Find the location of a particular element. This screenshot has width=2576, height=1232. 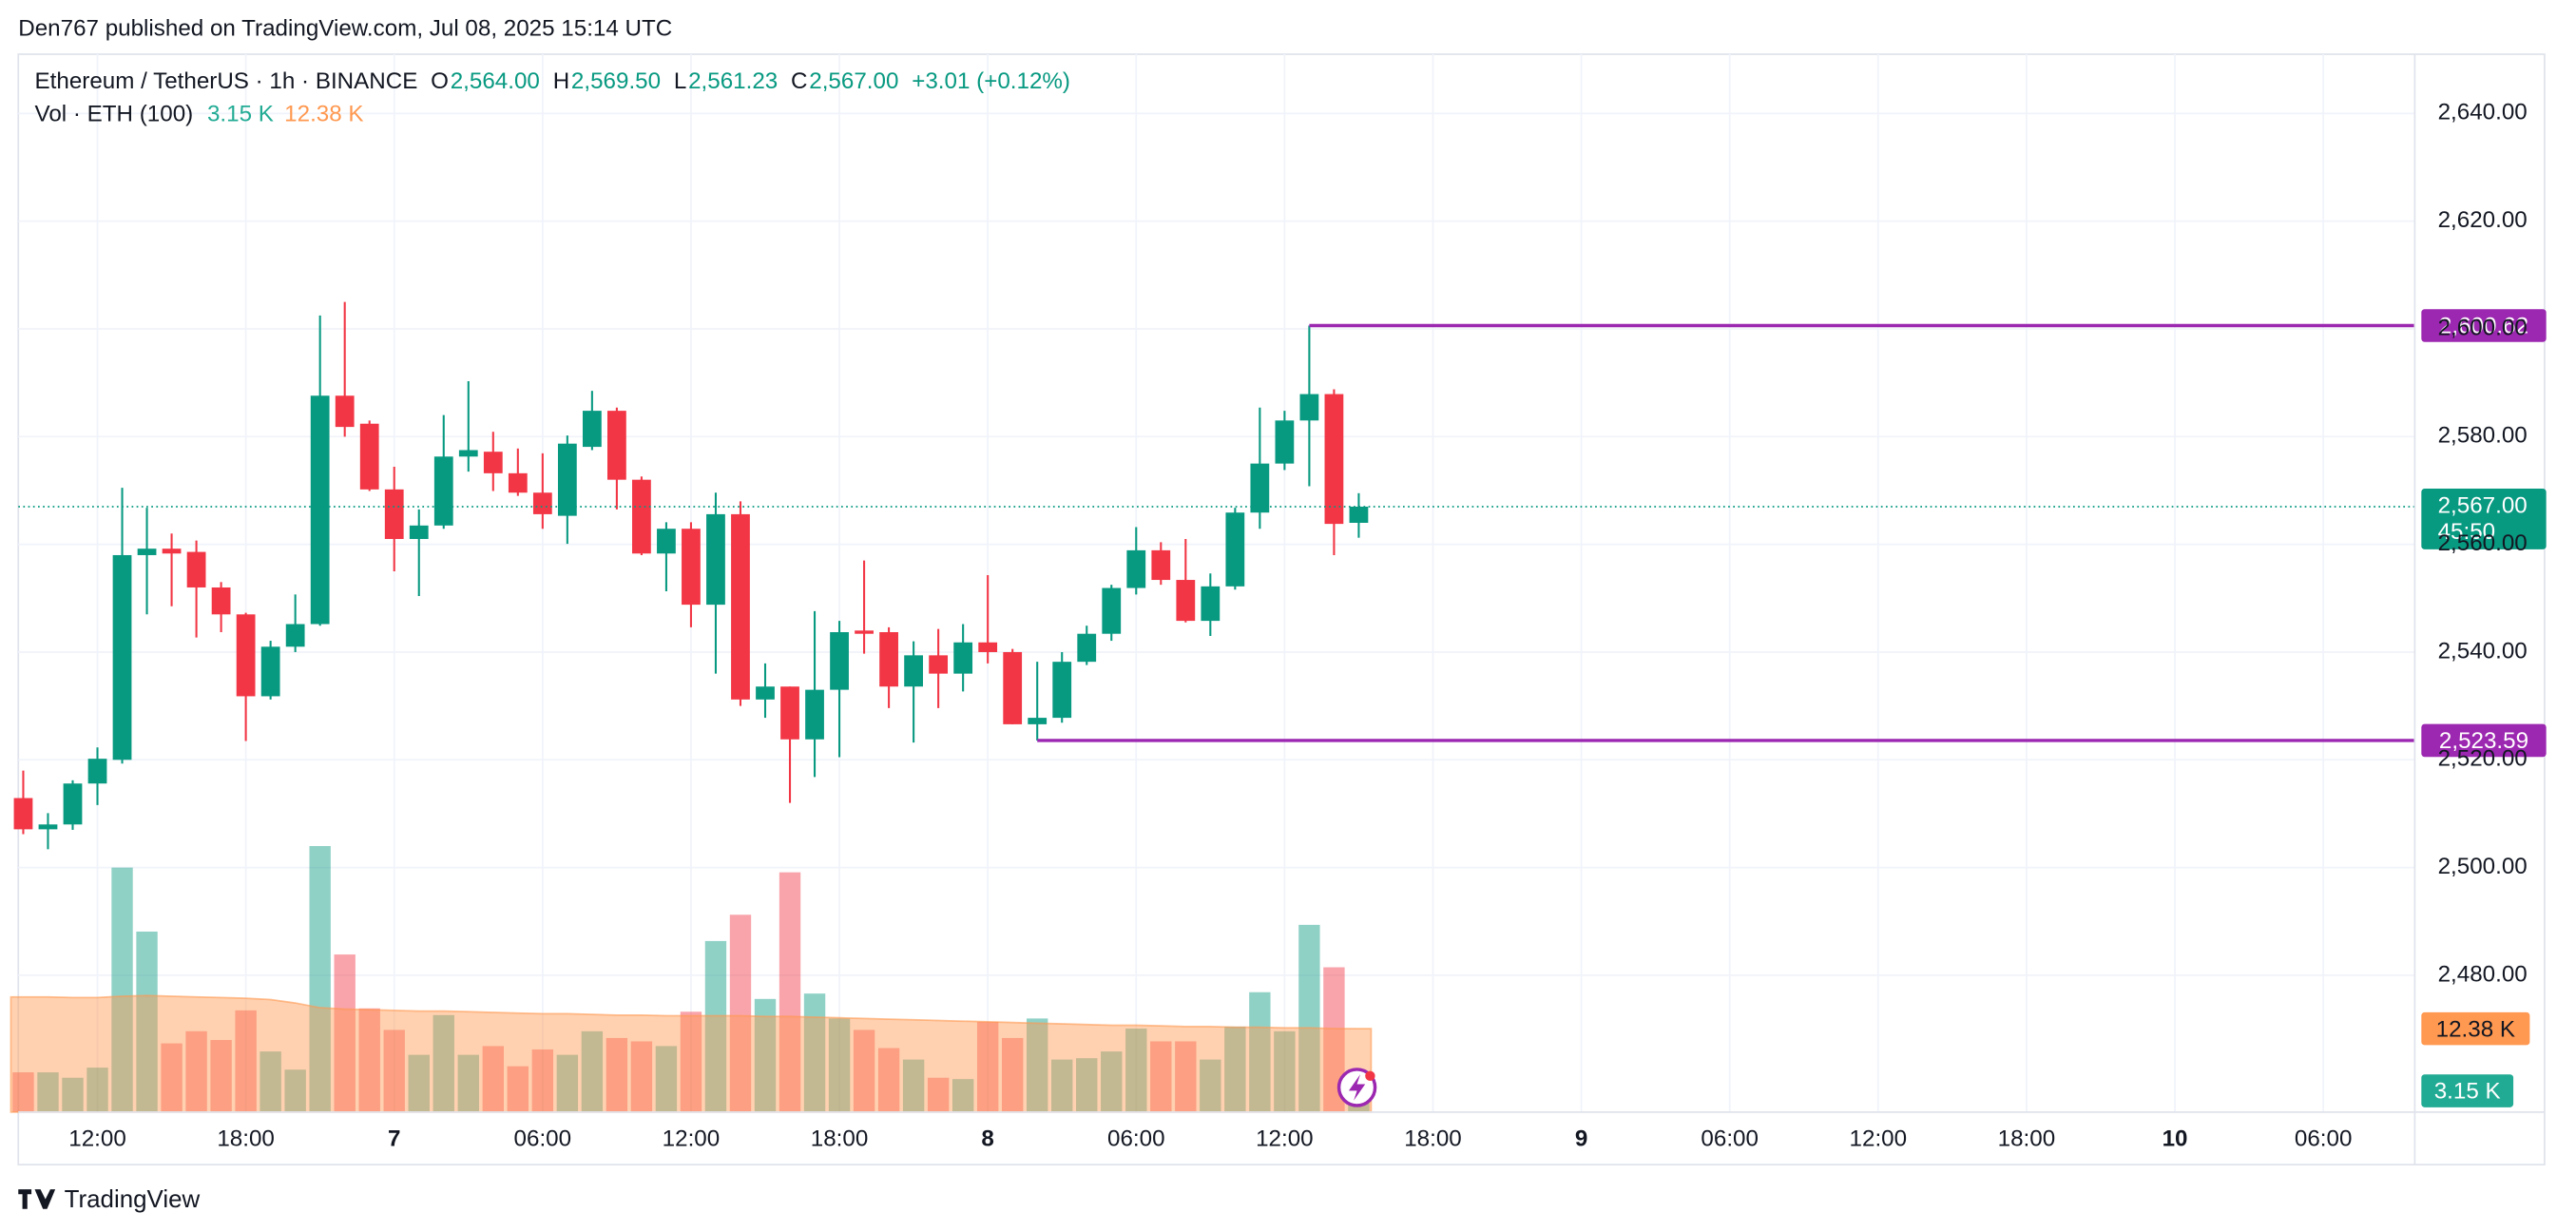

icon-bolt is located at coordinates (1357, 1087).